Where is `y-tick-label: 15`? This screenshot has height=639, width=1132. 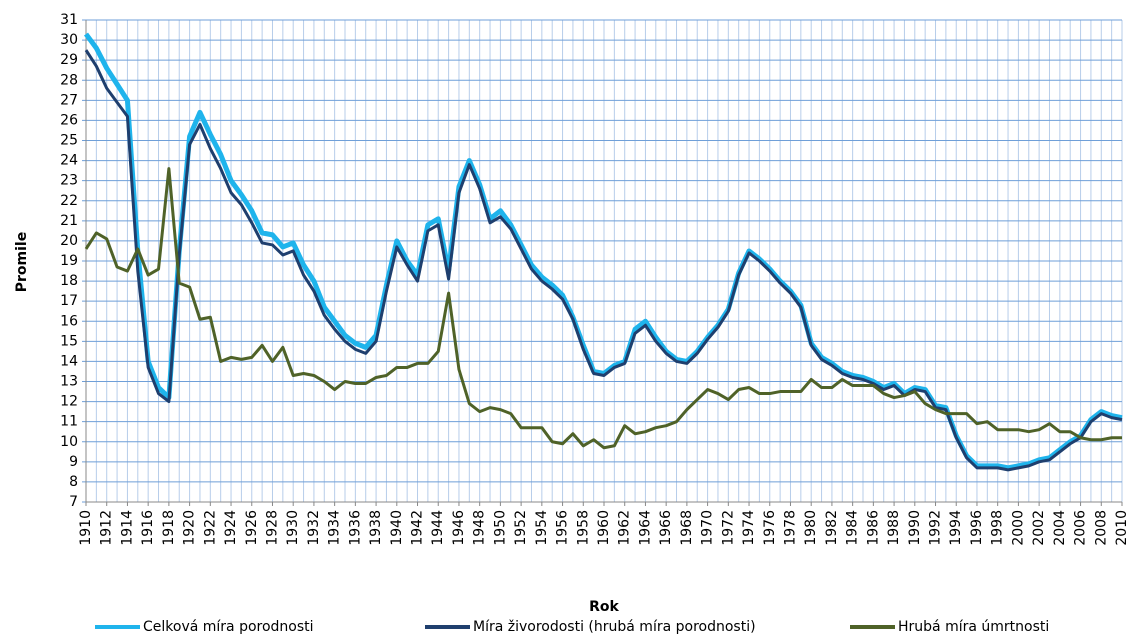
y-tick-label: 15 is located at coordinates (69, 341).